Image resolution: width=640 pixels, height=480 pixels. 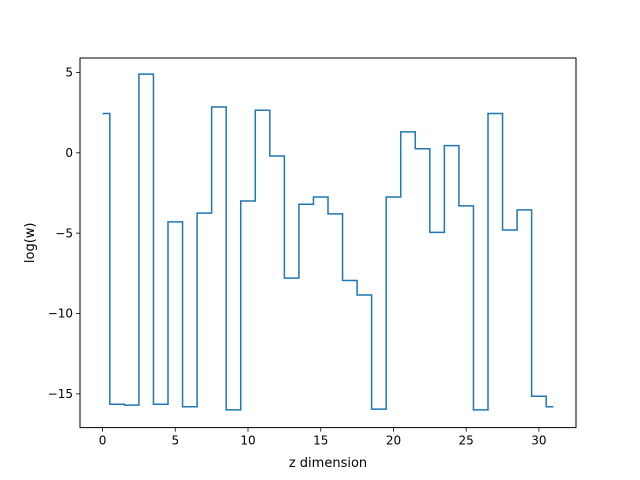 I want to click on x-tick-label: 10, so click(x=247, y=441).